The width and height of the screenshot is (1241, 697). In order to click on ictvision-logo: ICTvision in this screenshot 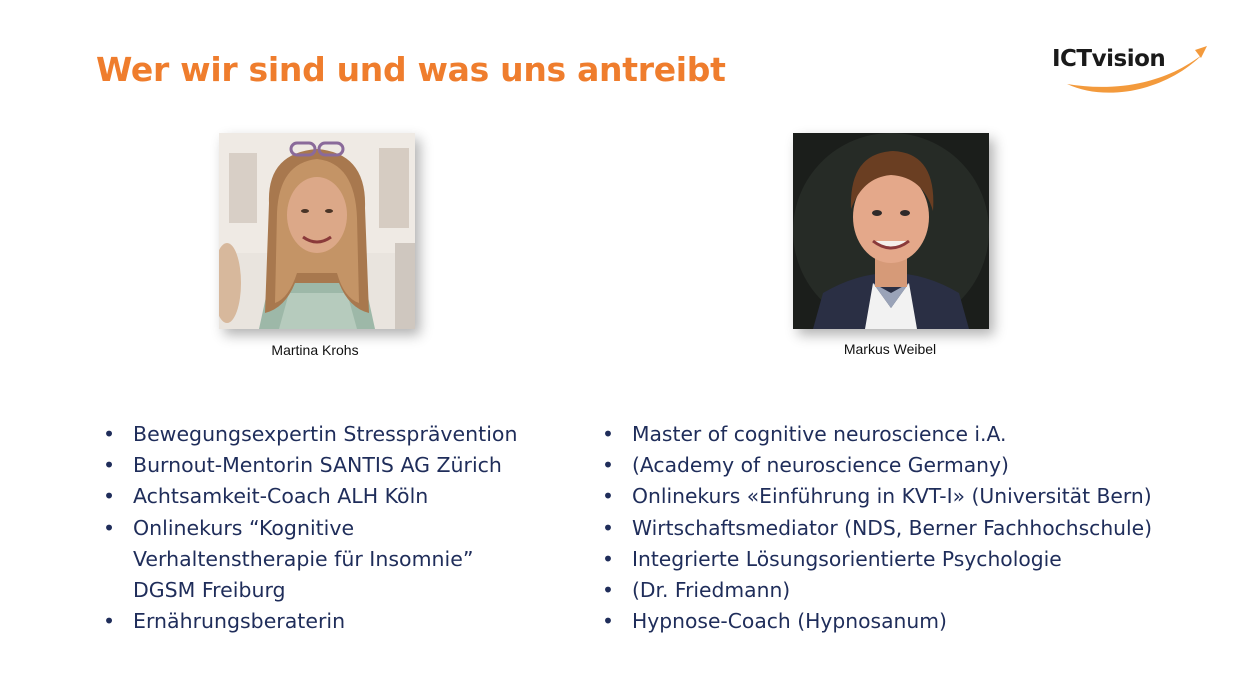, I will do `click(1127, 70)`.